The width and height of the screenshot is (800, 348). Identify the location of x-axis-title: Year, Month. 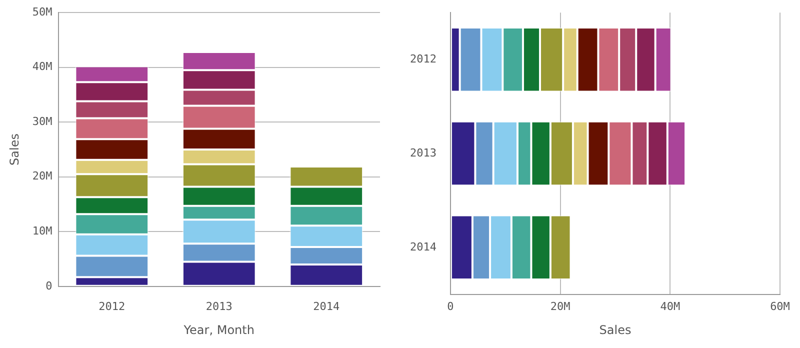
(218, 329).